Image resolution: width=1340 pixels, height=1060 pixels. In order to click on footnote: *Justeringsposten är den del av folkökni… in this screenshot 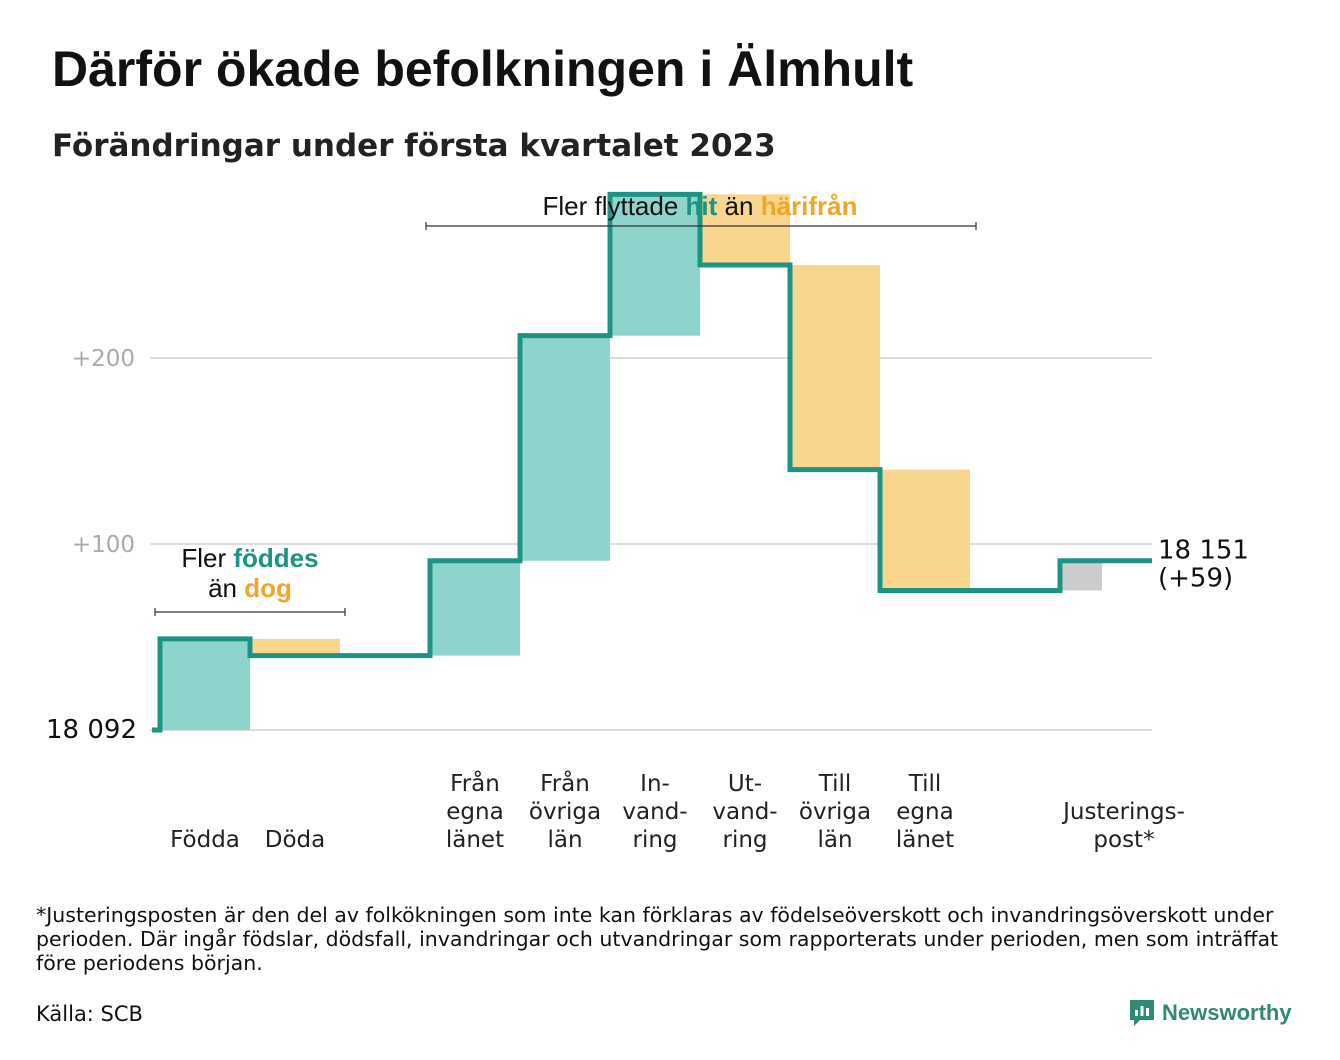, I will do `click(657, 939)`.